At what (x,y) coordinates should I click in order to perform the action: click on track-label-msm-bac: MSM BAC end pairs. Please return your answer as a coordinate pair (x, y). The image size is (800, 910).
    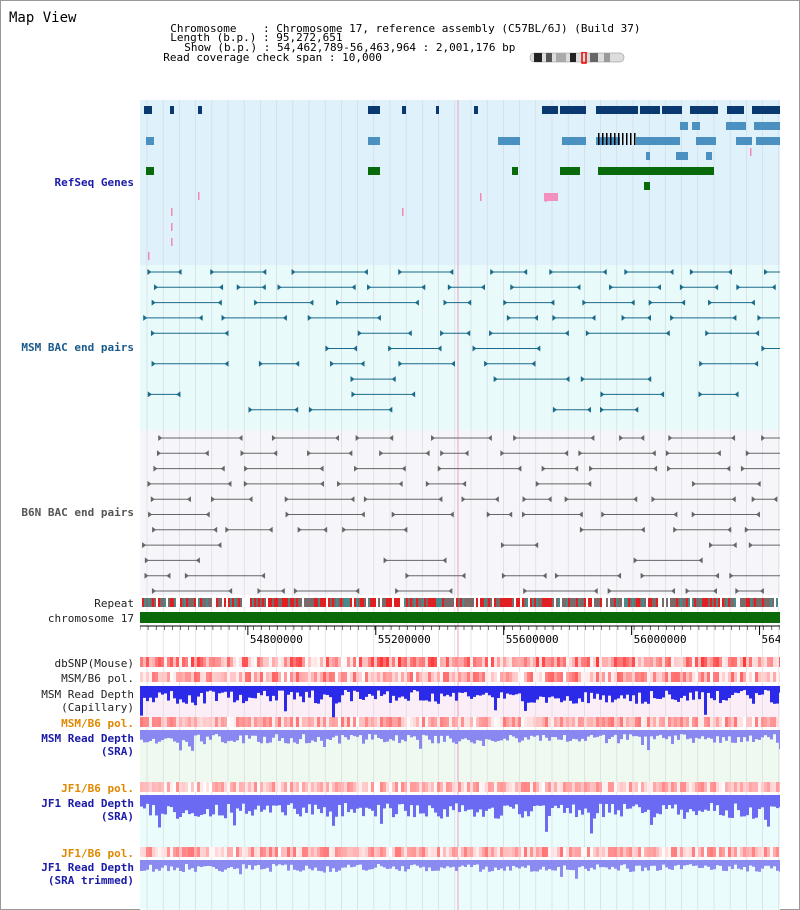
    Looking at the image, I should click on (77, 347).